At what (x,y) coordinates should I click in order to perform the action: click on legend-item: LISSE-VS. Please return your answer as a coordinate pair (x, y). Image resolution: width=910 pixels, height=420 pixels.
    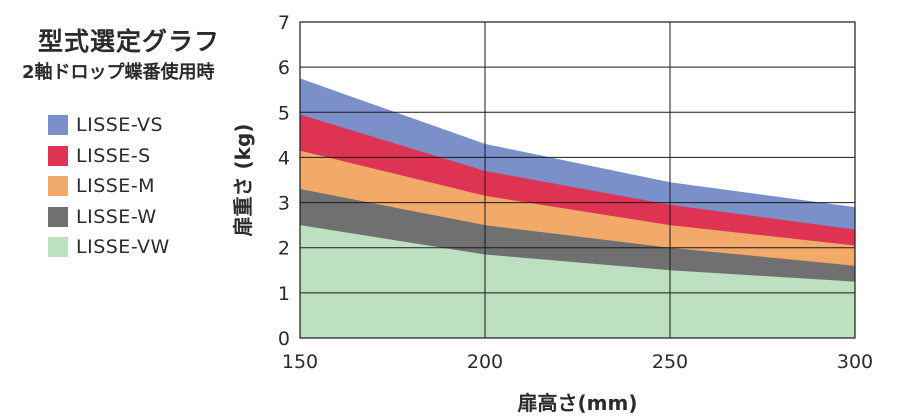
    Looking at the image, I should click on (109, 125).